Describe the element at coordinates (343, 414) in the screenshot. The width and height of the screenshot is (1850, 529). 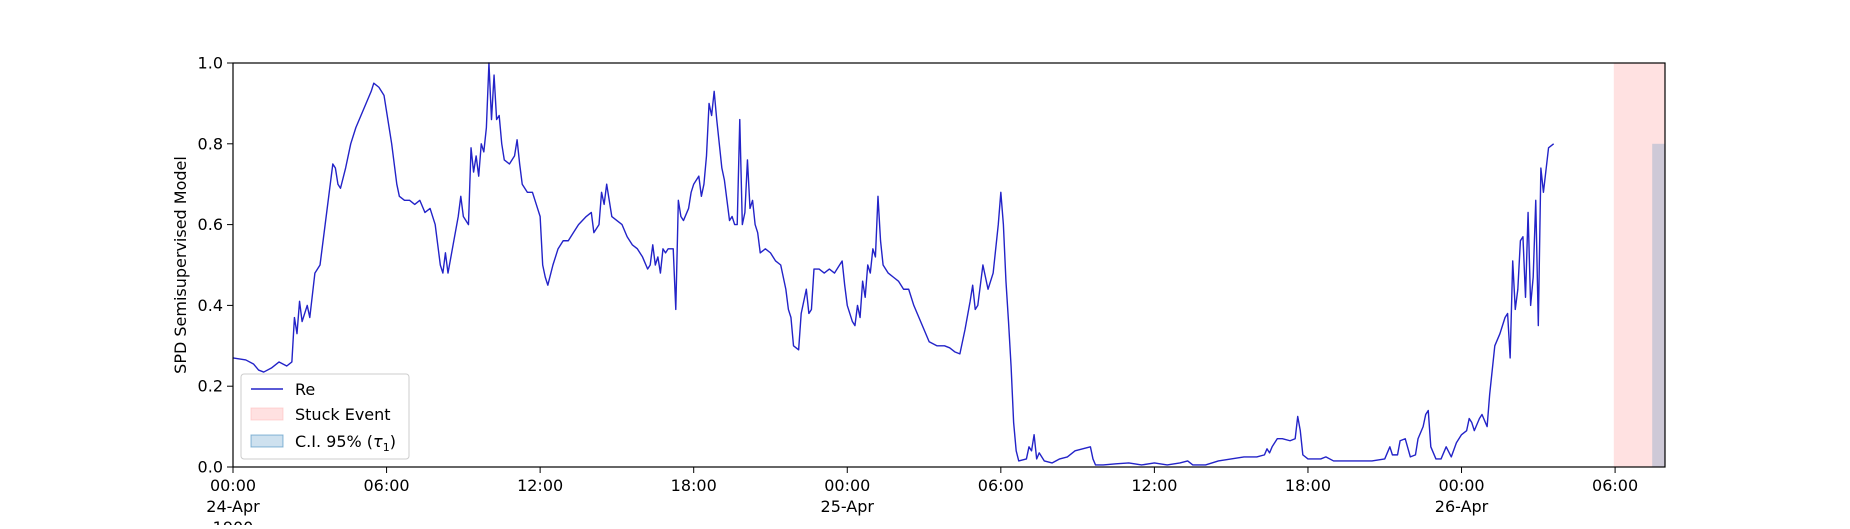
I see `legend-stuck-label: Stuck Event` at that location.